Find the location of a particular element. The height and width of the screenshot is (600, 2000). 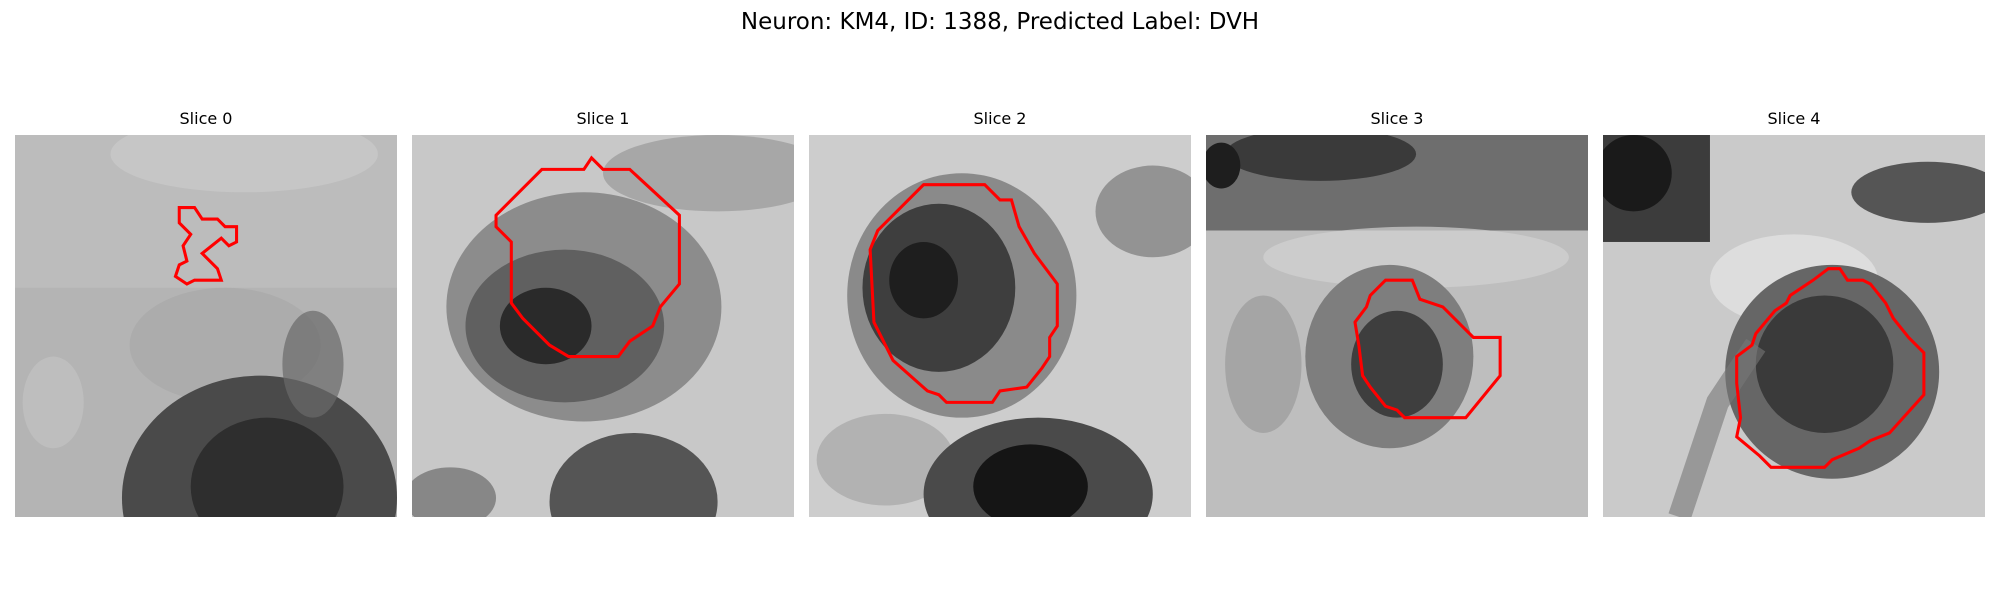

slice-title-0: Slice 0 is located at coordinates (206, 118).